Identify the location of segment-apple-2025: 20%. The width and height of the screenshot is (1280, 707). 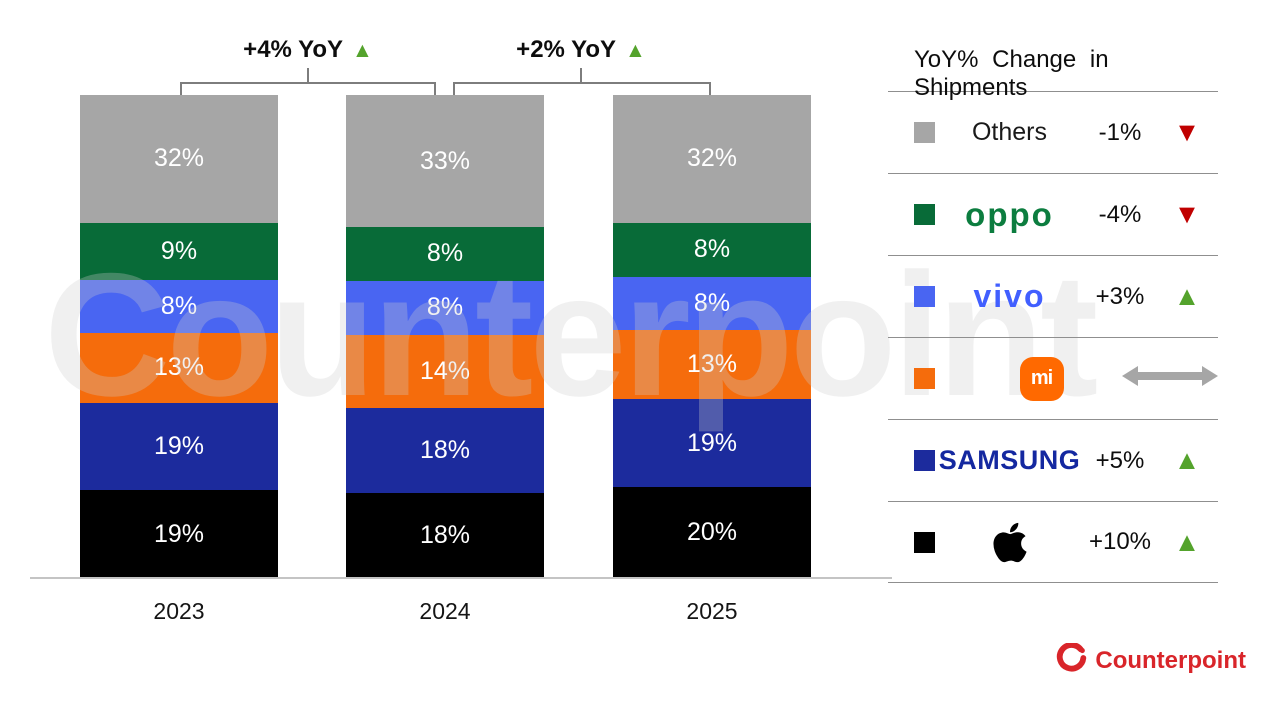
(712, 532).